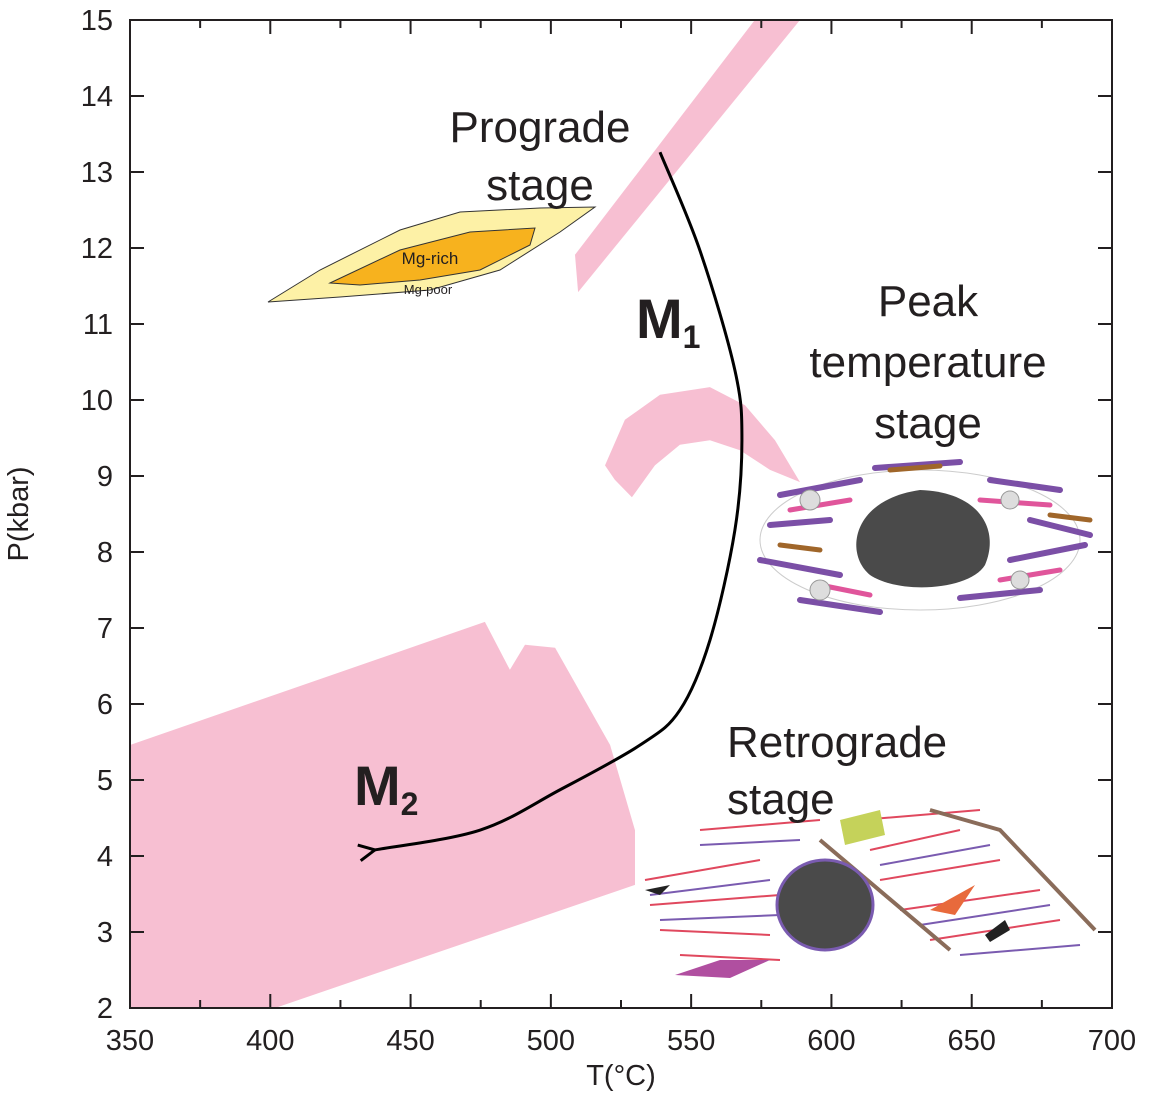 Image resolution: width=1165 pixels, height=1097 pixels. What do you see at coordinates (105, 705) in the screenshot?
I see `y-tick-label: 6` at bounding box center [105, 705].